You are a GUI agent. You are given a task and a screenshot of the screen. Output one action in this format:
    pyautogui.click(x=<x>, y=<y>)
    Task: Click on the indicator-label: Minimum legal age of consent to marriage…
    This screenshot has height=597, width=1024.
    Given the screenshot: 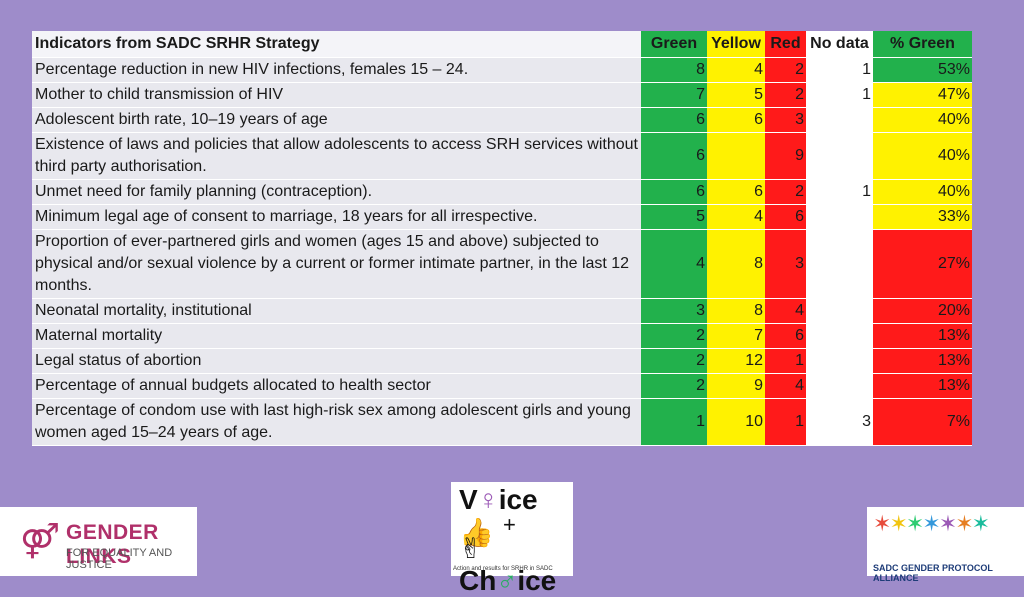 What is the action you would take?
    pyautogui.click(x=336, y=217)
    